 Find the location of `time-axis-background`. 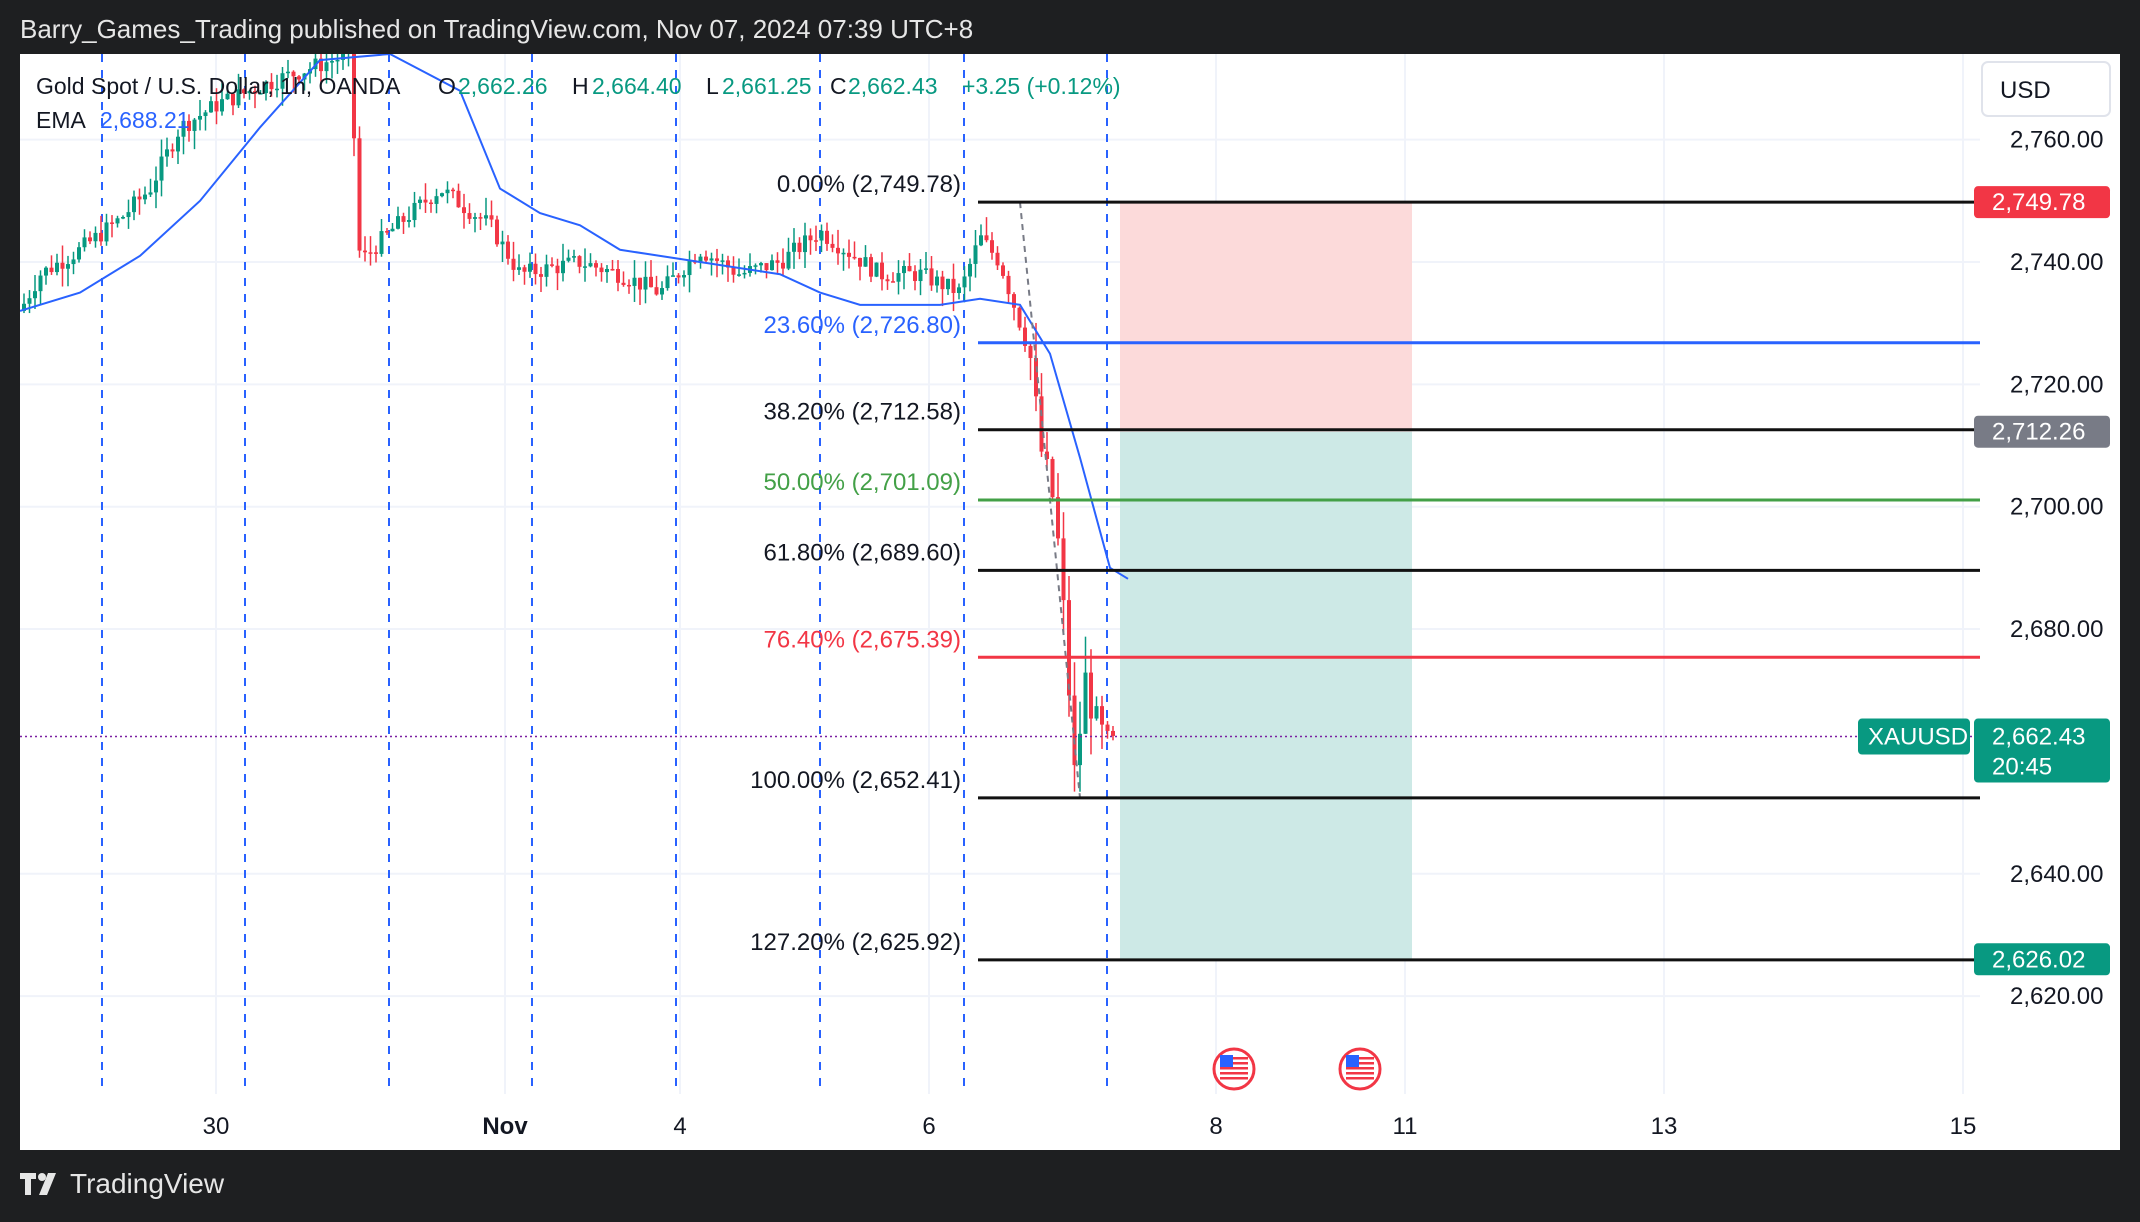

time-axis-background is located at coordinates (1070, 1122).